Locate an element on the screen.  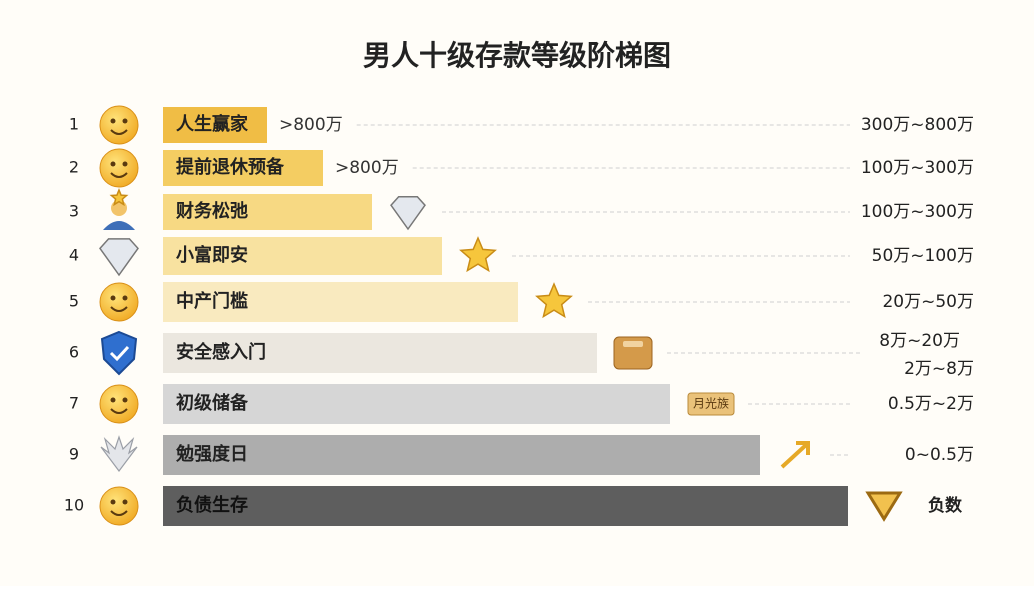
ladder-row: 6 安全感入门 8万~20万 2万~8万 is located at coordinates (521, 354).